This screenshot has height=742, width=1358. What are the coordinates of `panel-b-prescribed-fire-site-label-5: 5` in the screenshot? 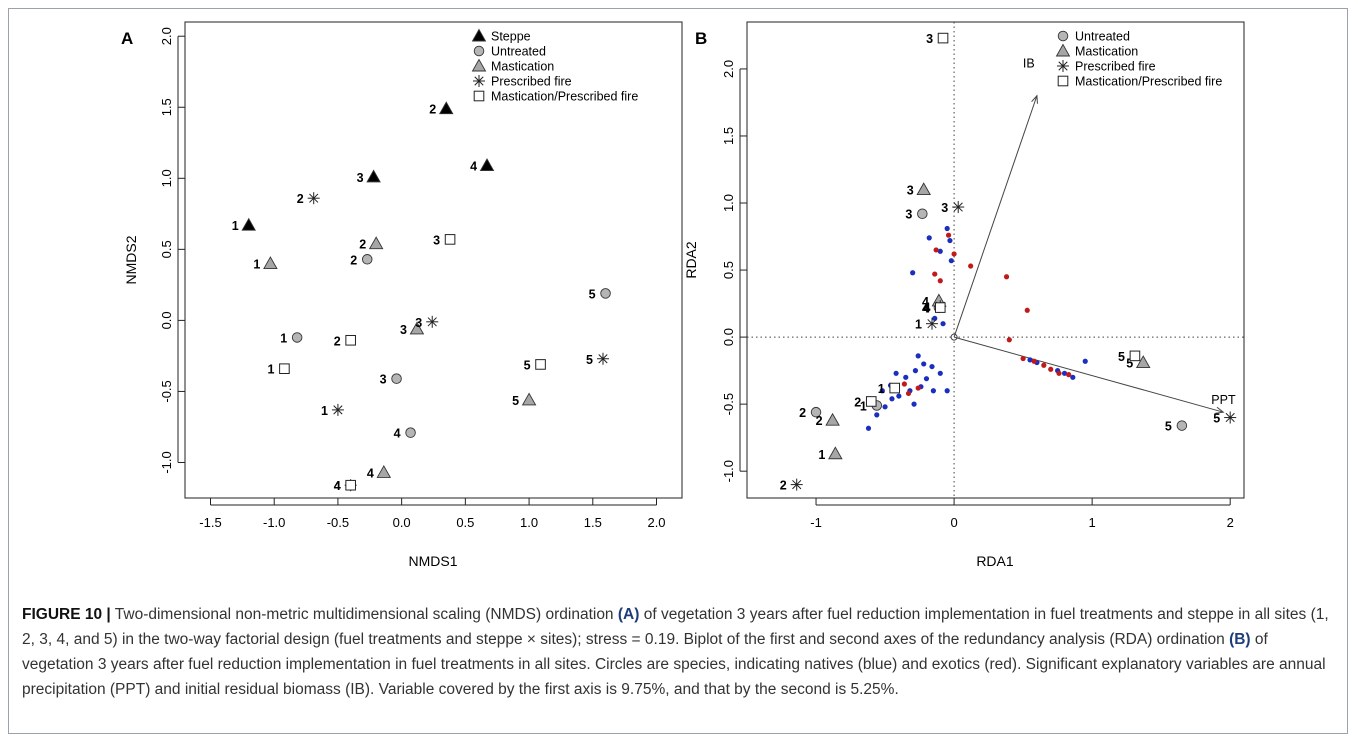 It's located at (1216, 419).